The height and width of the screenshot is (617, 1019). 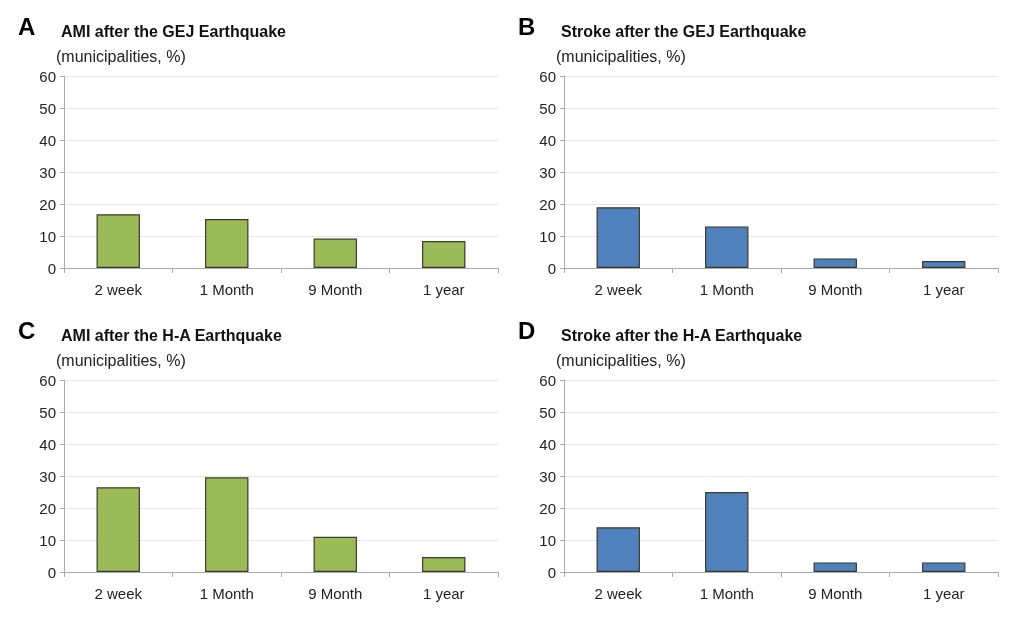 What do you see at coordinates (682, 335) in the screenshot?
I see `chart-title: Stroke after the H-A Earthquake` at bounding box center [682, 335].